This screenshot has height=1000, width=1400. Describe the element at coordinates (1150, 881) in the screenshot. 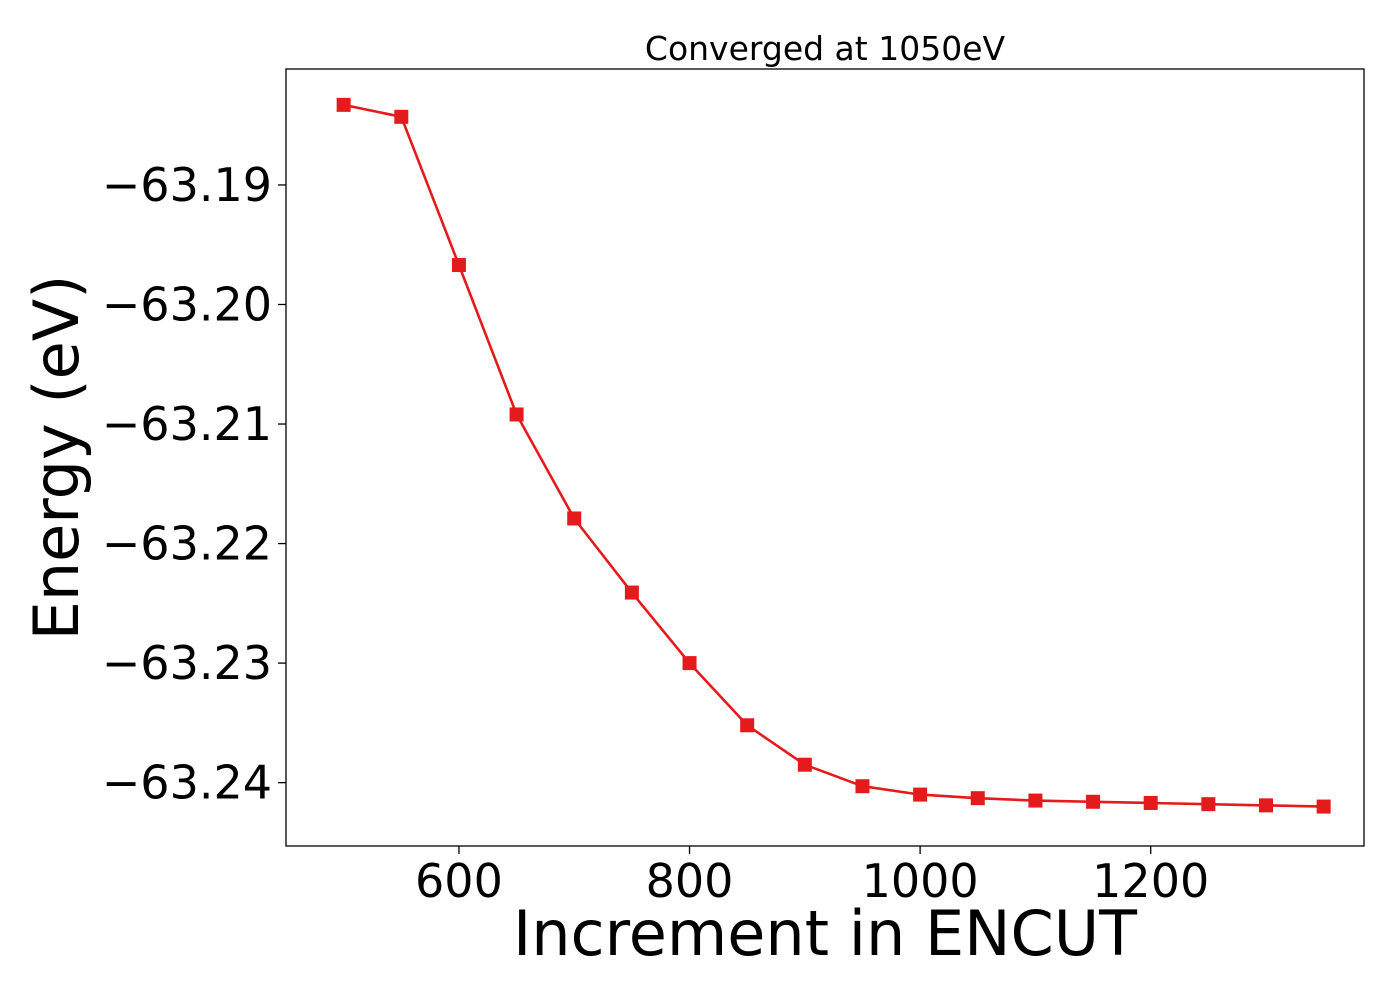

I see `x-tick-label: 1200` at that location.